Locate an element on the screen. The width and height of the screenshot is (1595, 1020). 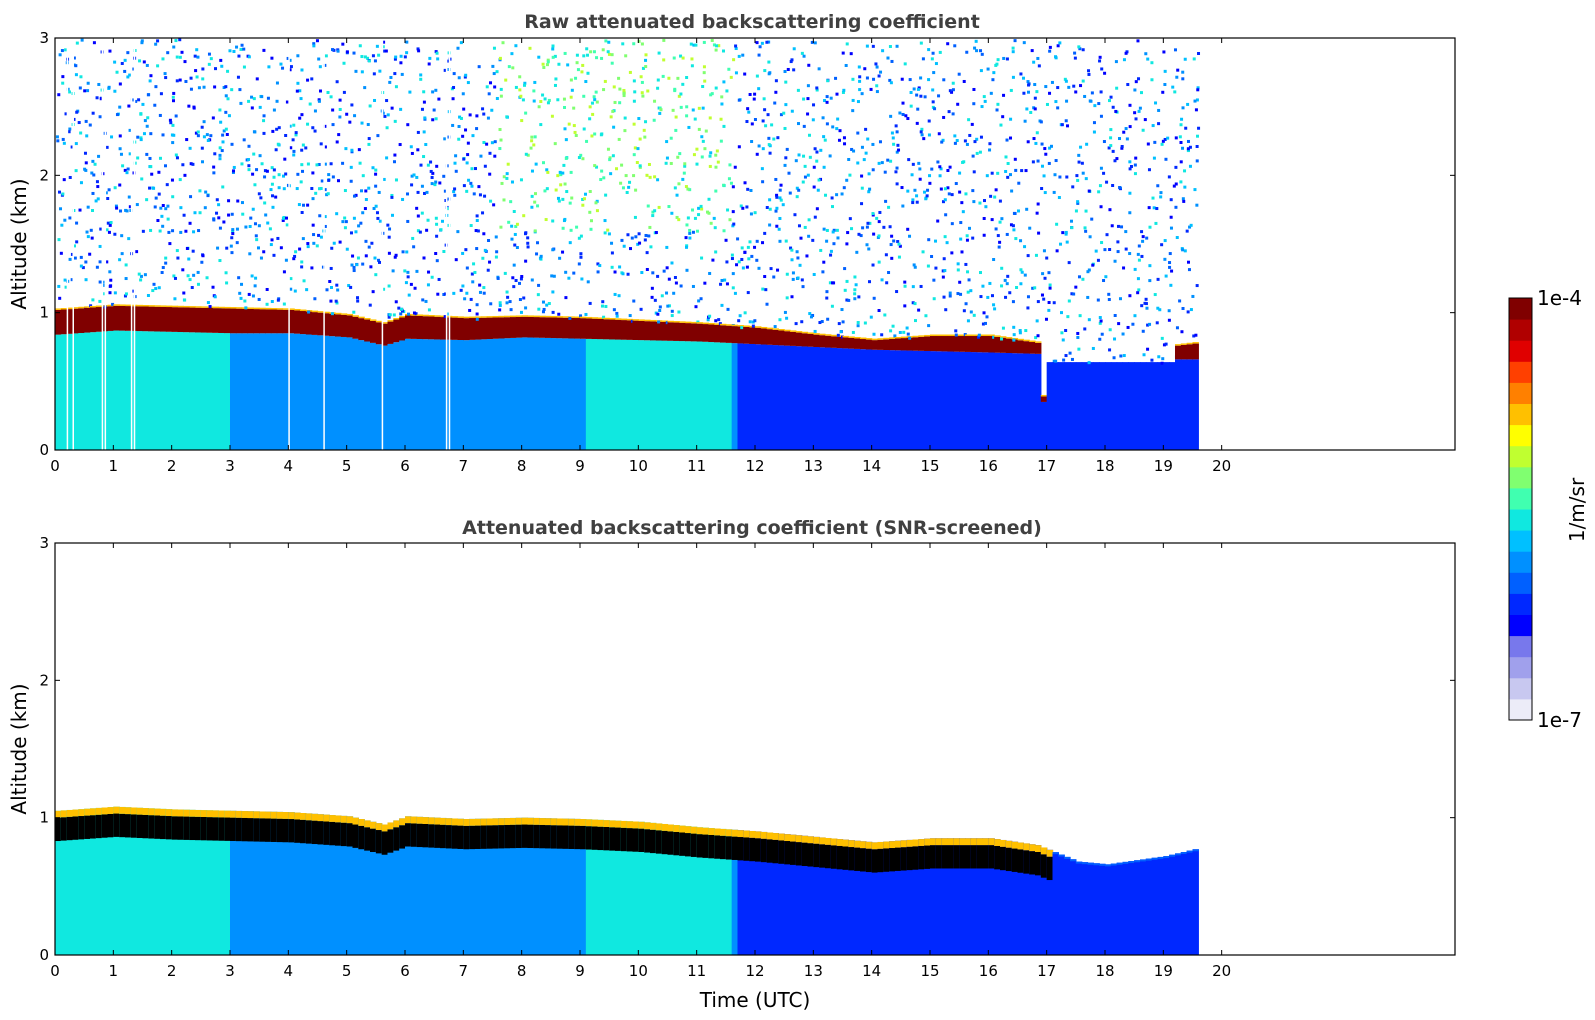
colorbar-max-label: 1e-4 is located at coordinates (1559, 298).